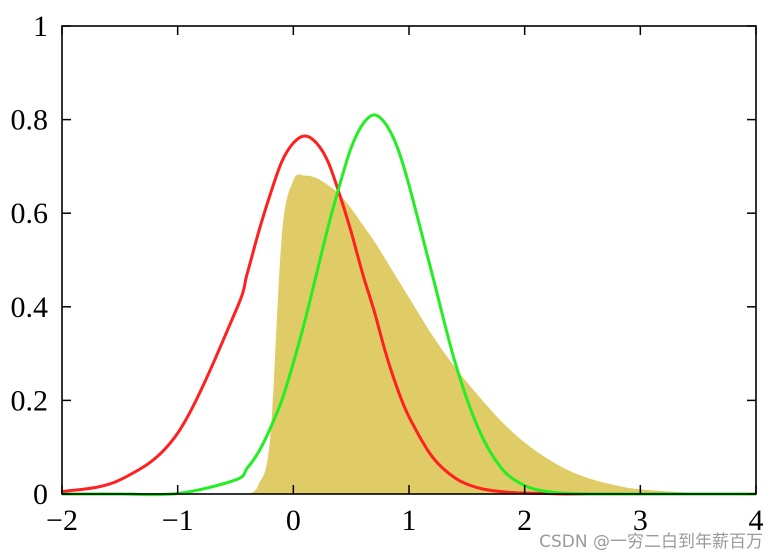 The width and height of the screenshot is (777, 558). What do you see at coordinates (756, 520) in the screenshot?
I see `x-tick-label: 4` at bounding box center [756, 520].